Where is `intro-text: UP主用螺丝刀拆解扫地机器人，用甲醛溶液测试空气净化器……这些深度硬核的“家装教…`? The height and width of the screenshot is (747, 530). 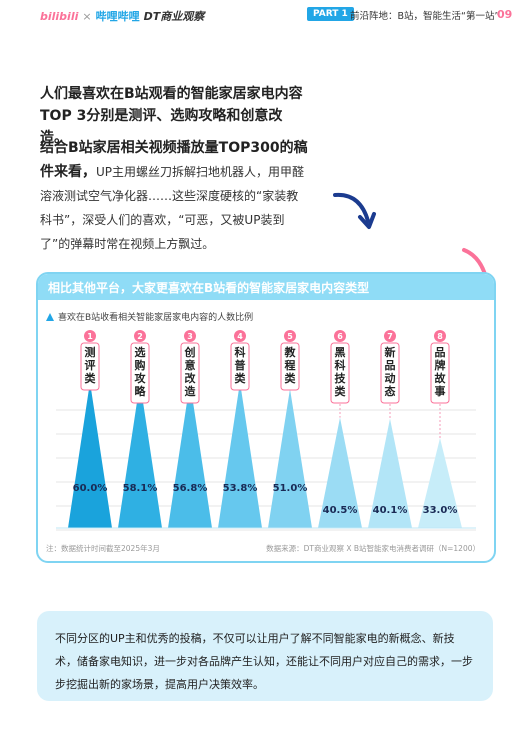
intro-text: UP主用螺丝刀拆解扫地机器人，用甲醛溶液测试空气净化器……这些深度硬核的“家装教… is located at coordinates (172, 208).